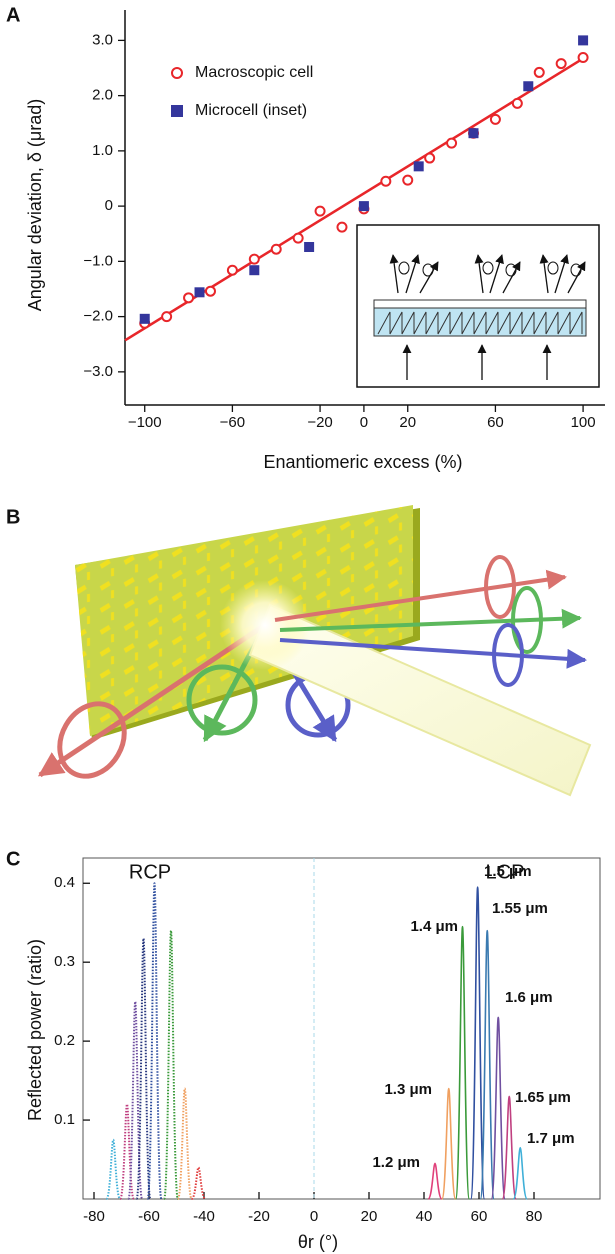  Describe the element at coordinates (13, 15) in the screenshot. I see `panel-label: A` at that location.